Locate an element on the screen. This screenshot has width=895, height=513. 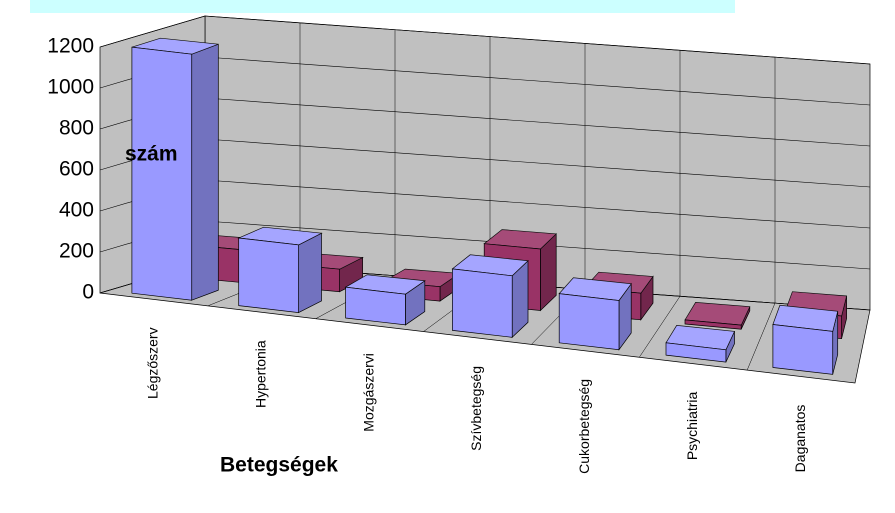
y-axis-label: szám is located at coordinates (151, 154).